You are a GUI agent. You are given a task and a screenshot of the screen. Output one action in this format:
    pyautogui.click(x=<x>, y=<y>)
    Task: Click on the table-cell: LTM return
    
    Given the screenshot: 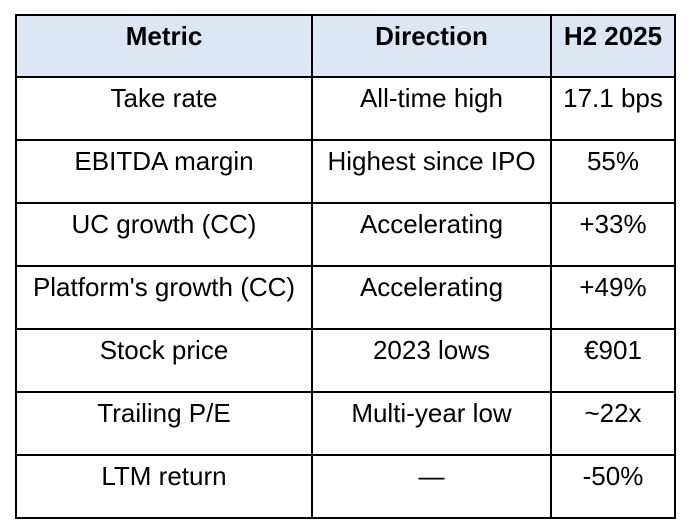 What is the action you would take?
    pyautogui.click(x=164, y=486)
    